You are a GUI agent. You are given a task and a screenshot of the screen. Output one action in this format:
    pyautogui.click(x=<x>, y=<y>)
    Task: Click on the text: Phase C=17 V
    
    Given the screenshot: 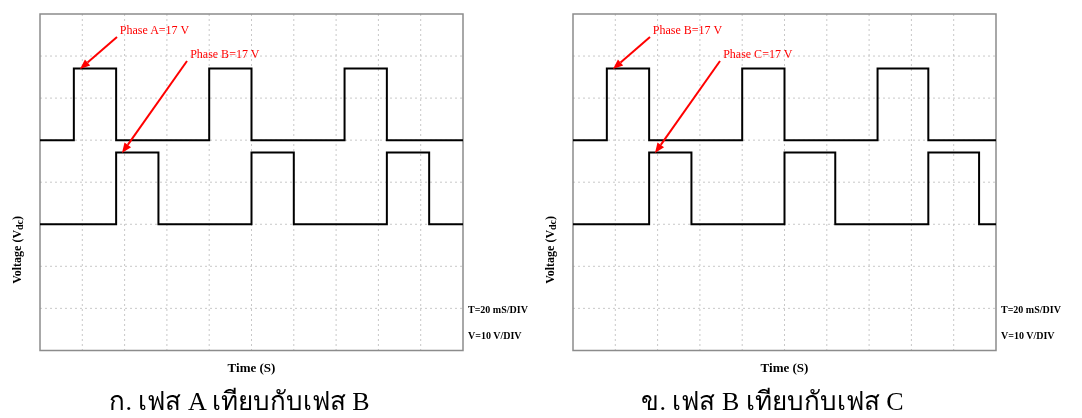 What is the action you would take?
    pyautogui.click(x=758, y=54)
    